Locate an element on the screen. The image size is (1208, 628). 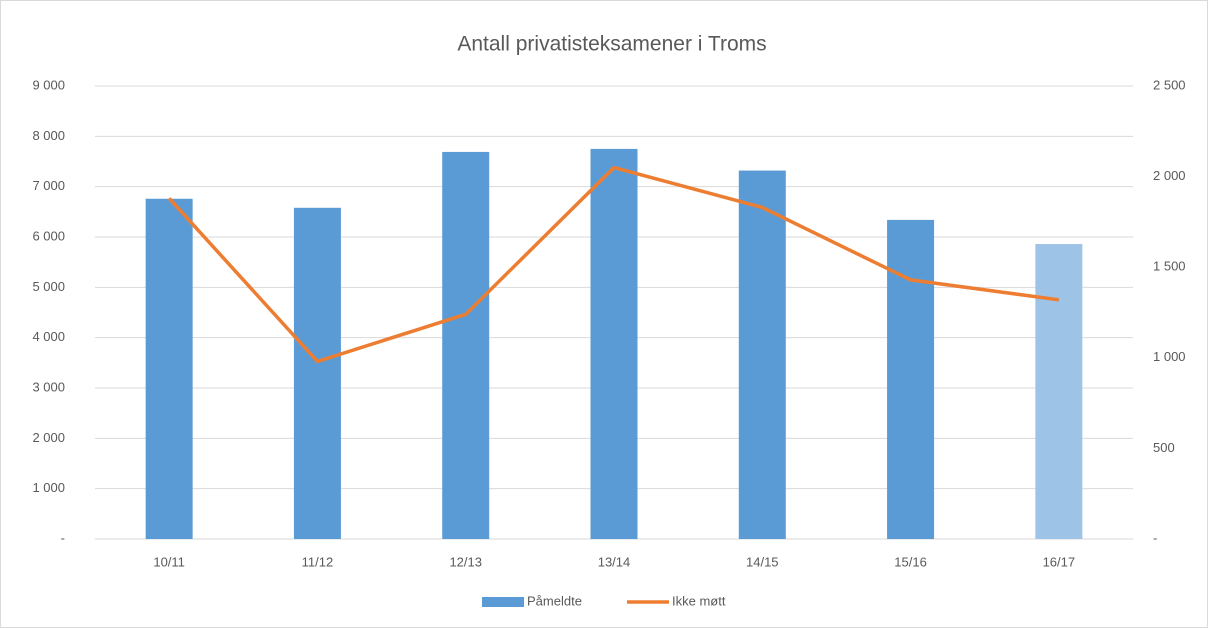
y-tick-label: 9 000 is located at coordinates (48, 84).